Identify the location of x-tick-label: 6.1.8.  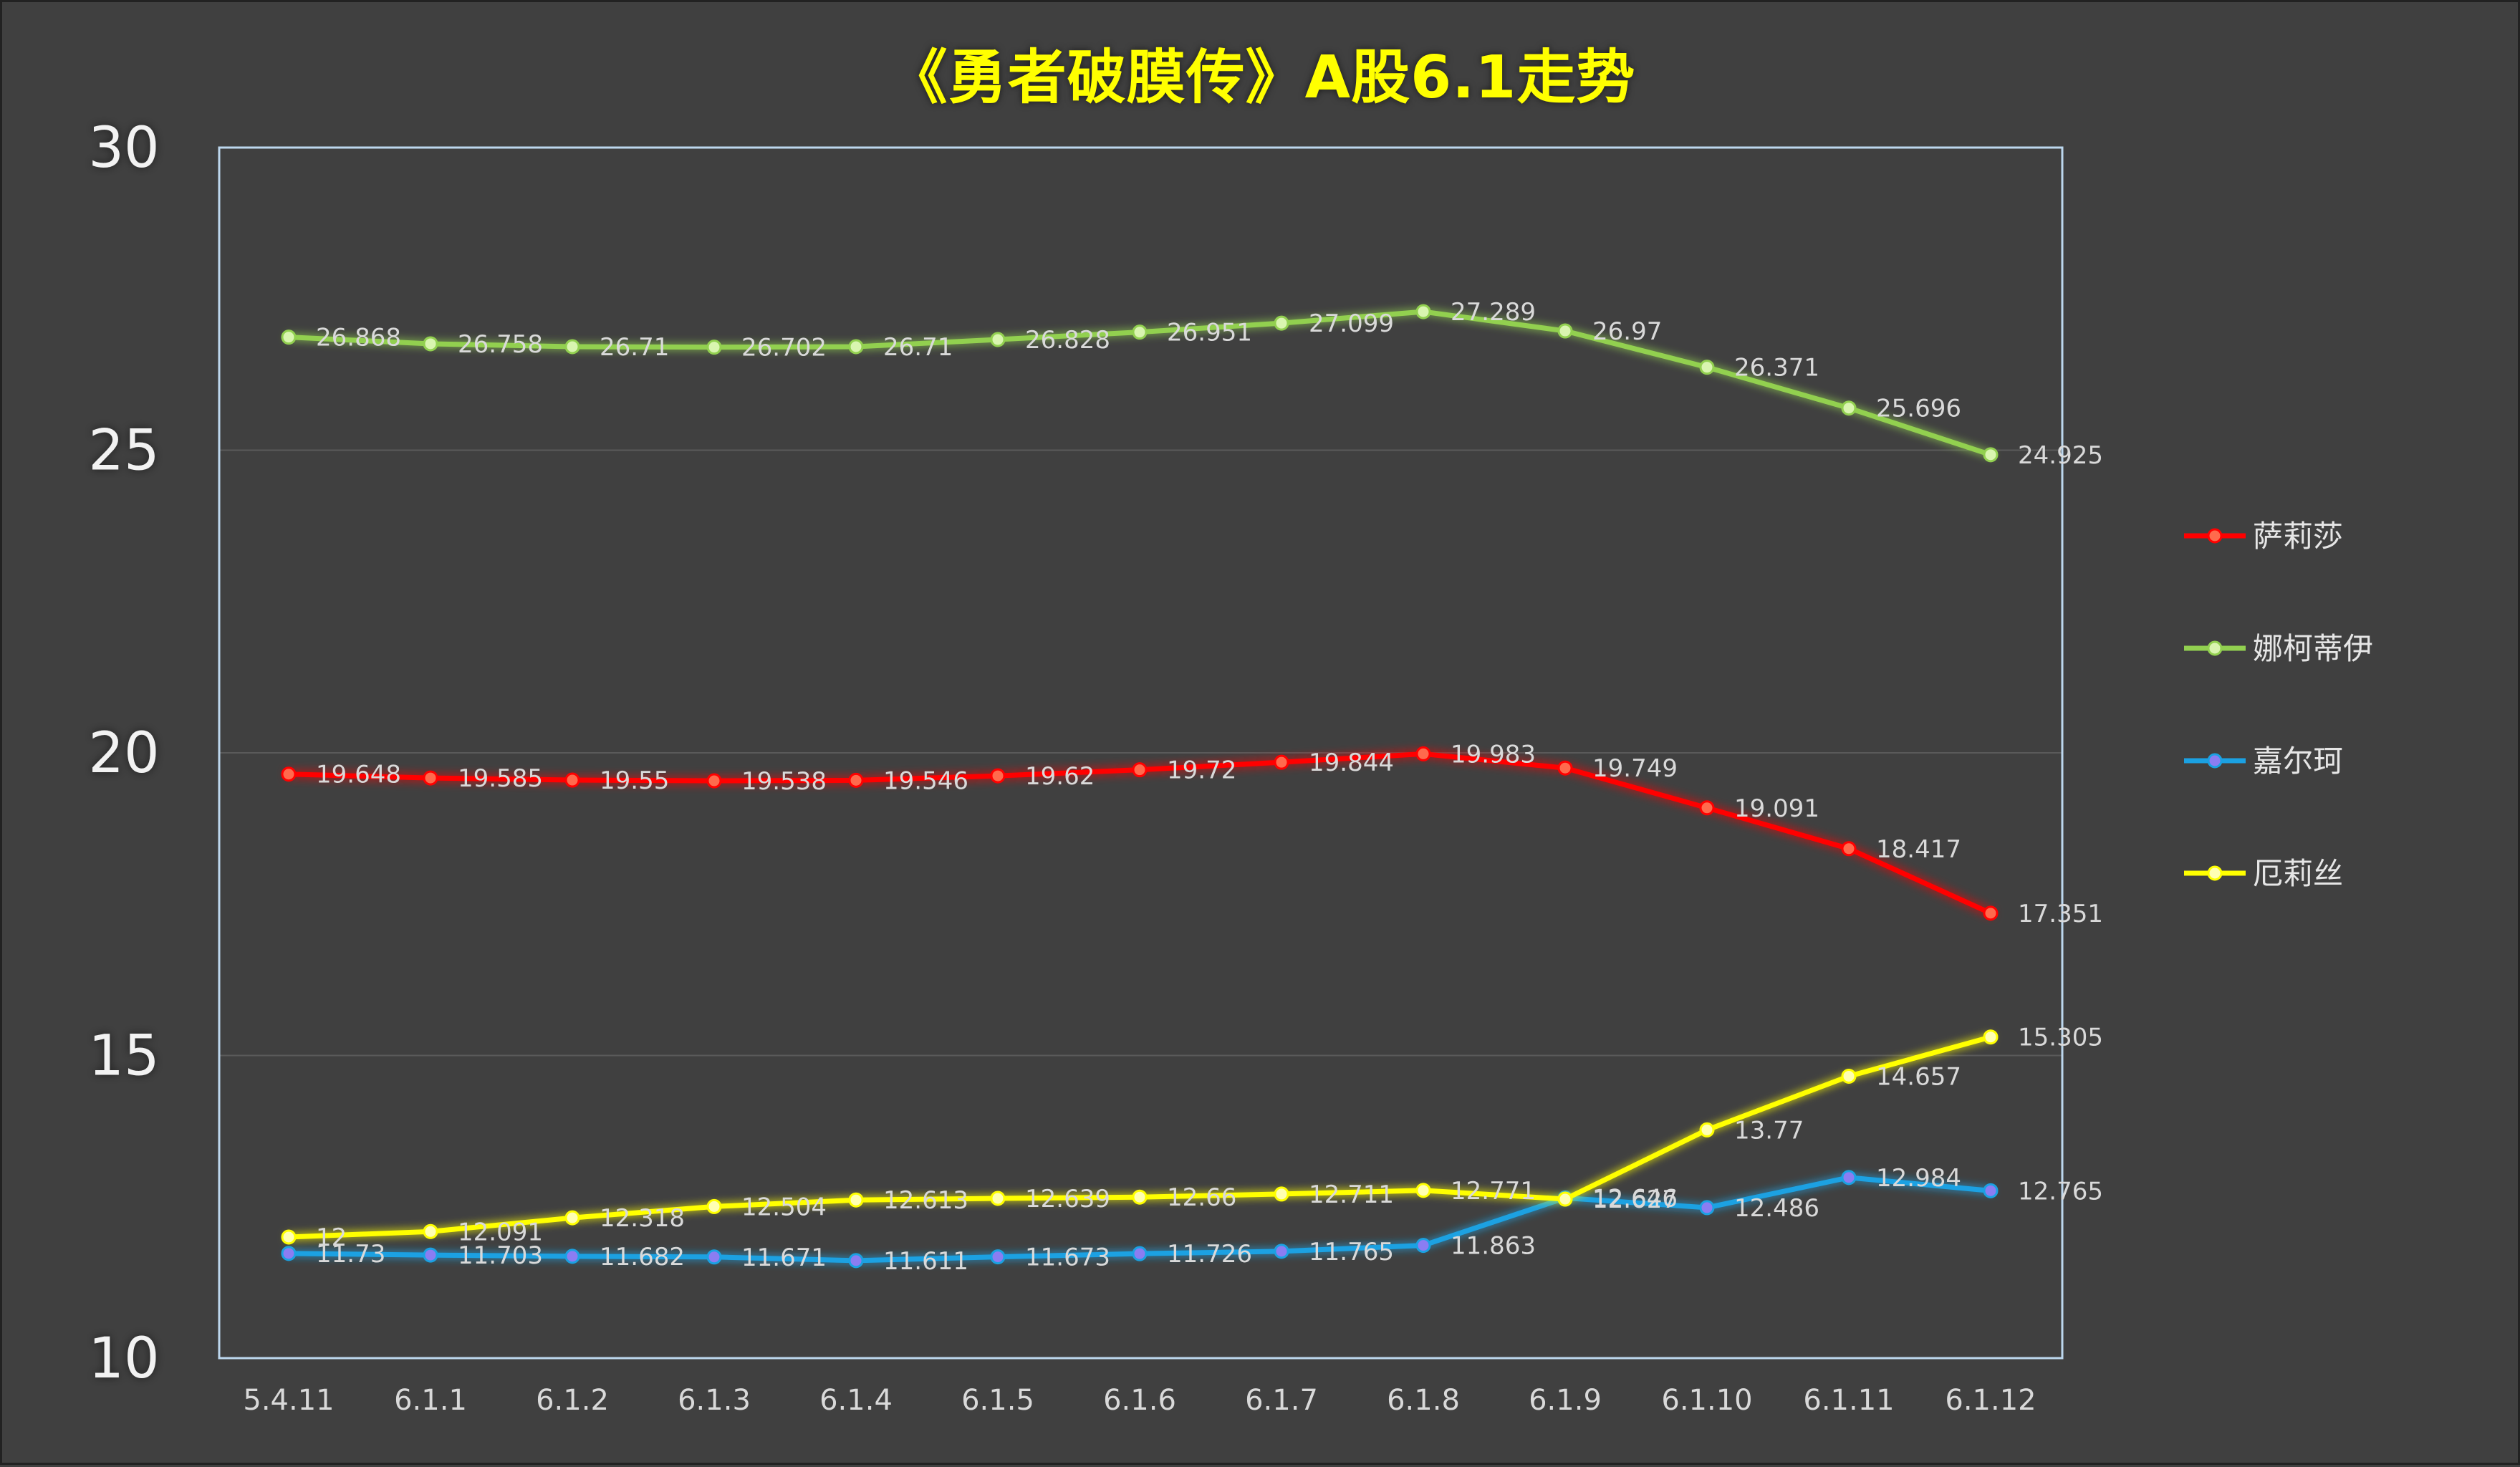
(1423, 1400).